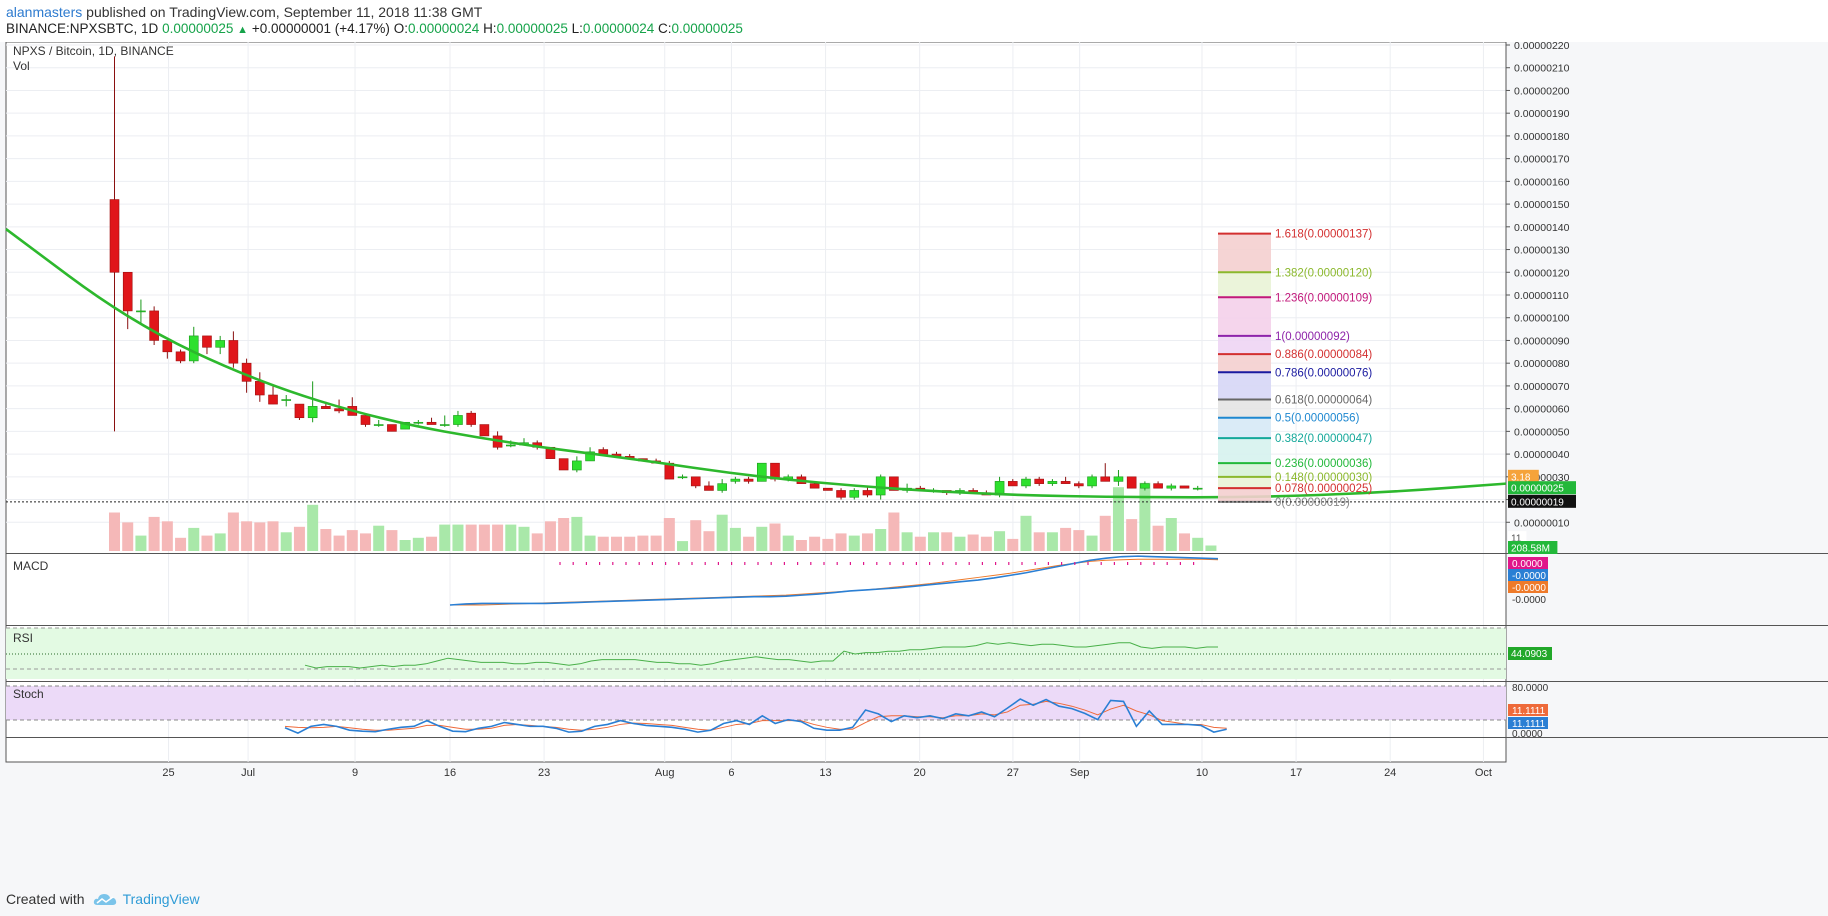 This screenshot has width=1828, height=916. What do you see at coordinates (1296, 773) in the screenshot?
I see `x-tick-label: 17` at bounding box center [1296, 773].